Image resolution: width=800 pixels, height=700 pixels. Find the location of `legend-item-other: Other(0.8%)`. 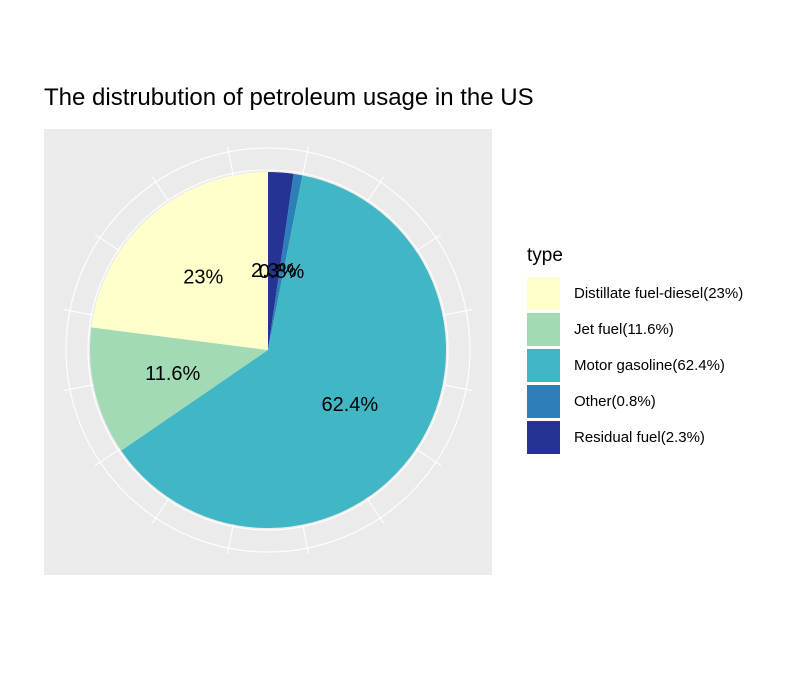

legend-item-other: Other(0.8%) is located at coordinates (635, 401).